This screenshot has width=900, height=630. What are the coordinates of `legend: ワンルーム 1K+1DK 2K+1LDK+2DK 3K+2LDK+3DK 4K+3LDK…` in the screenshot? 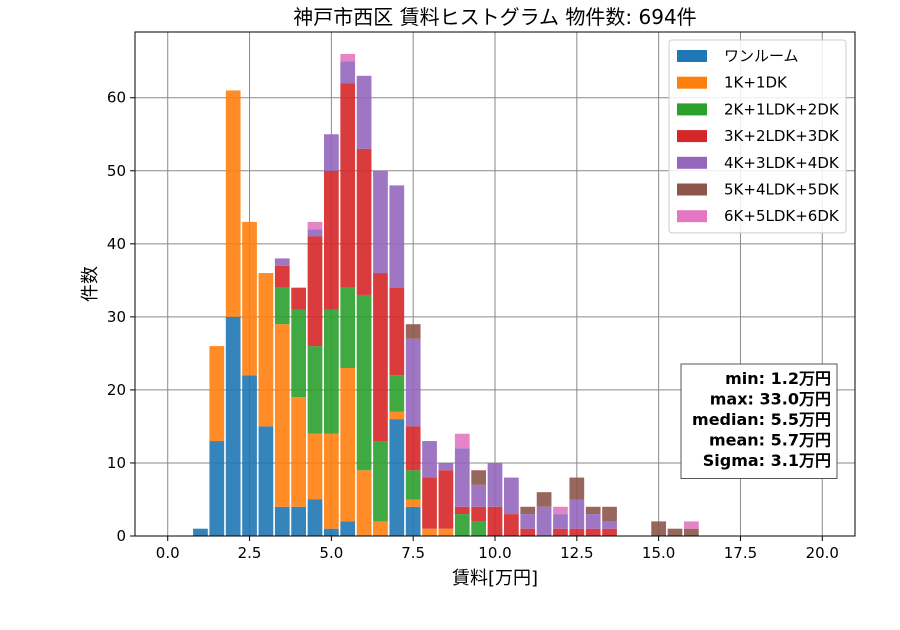 It's located at (757, 136).